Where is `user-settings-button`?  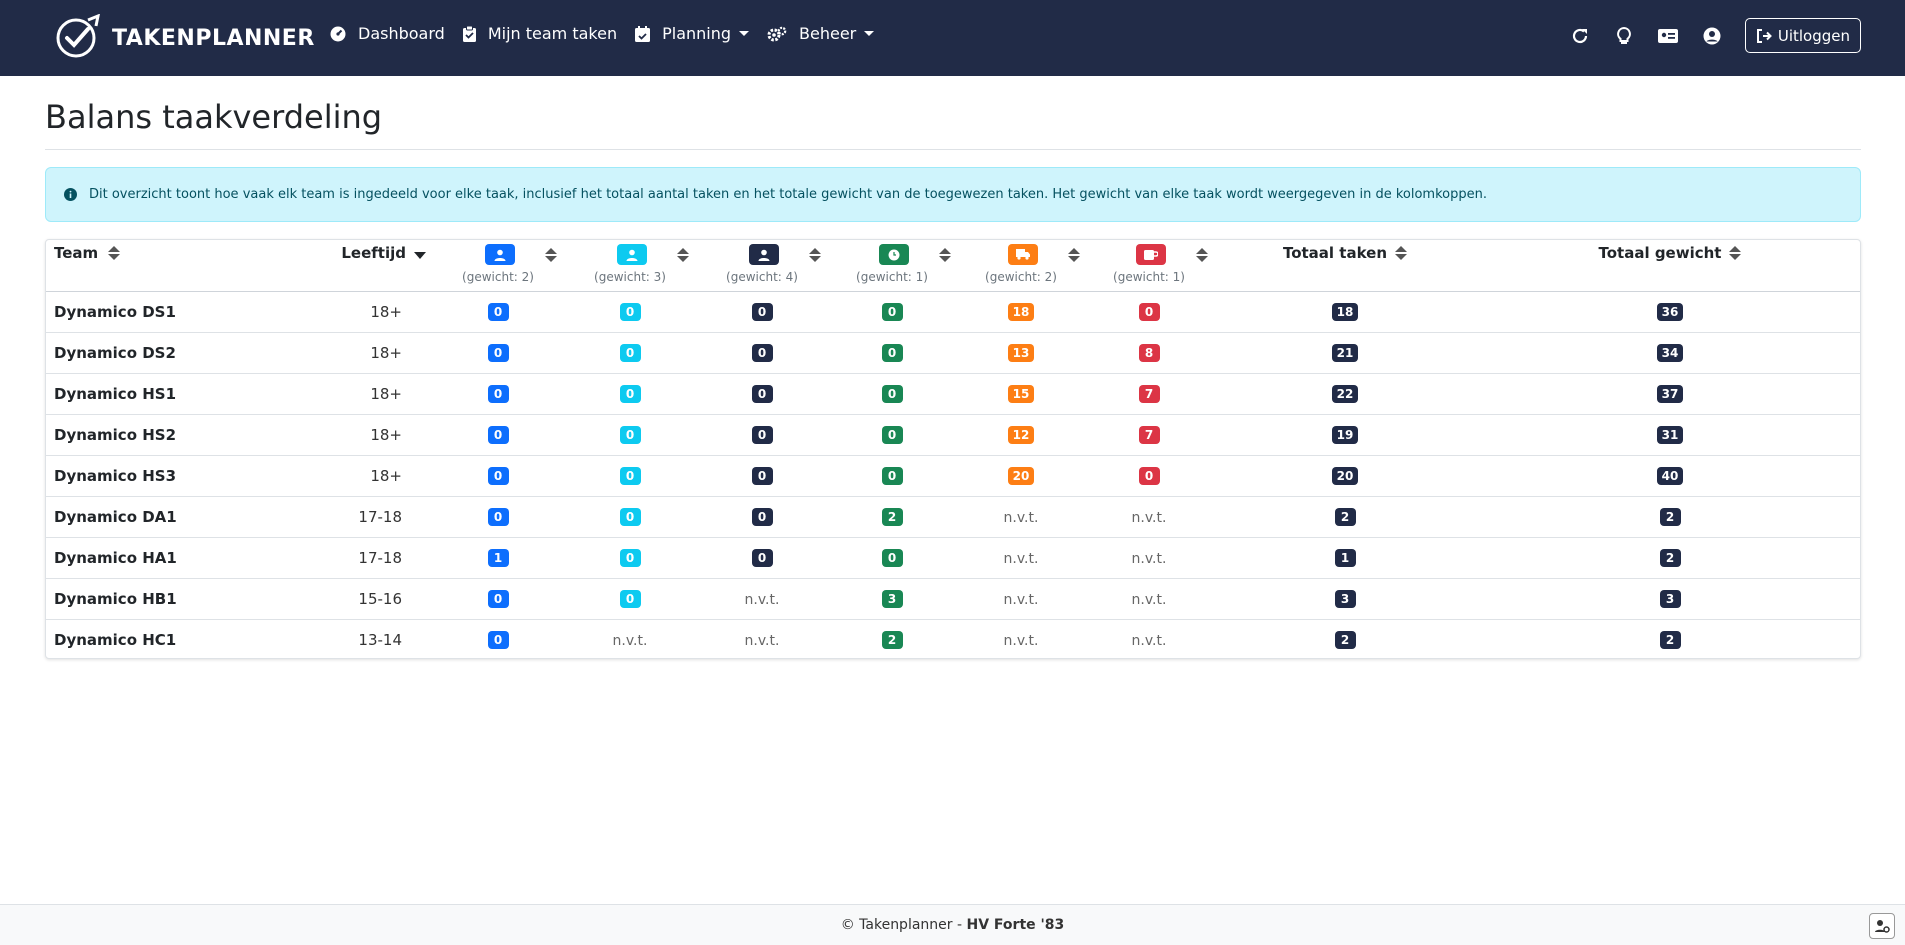
user-settings-button is located at coordinates (1882, 926).